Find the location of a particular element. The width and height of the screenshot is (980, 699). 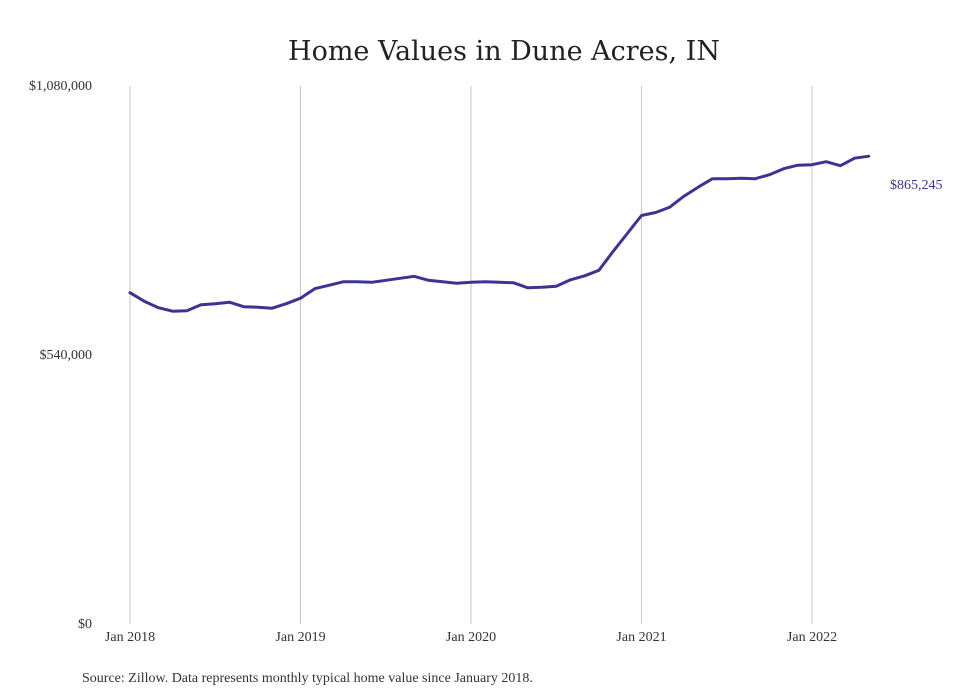

x-tick-label: Jan 2020 is located at coordinates (471, 637).